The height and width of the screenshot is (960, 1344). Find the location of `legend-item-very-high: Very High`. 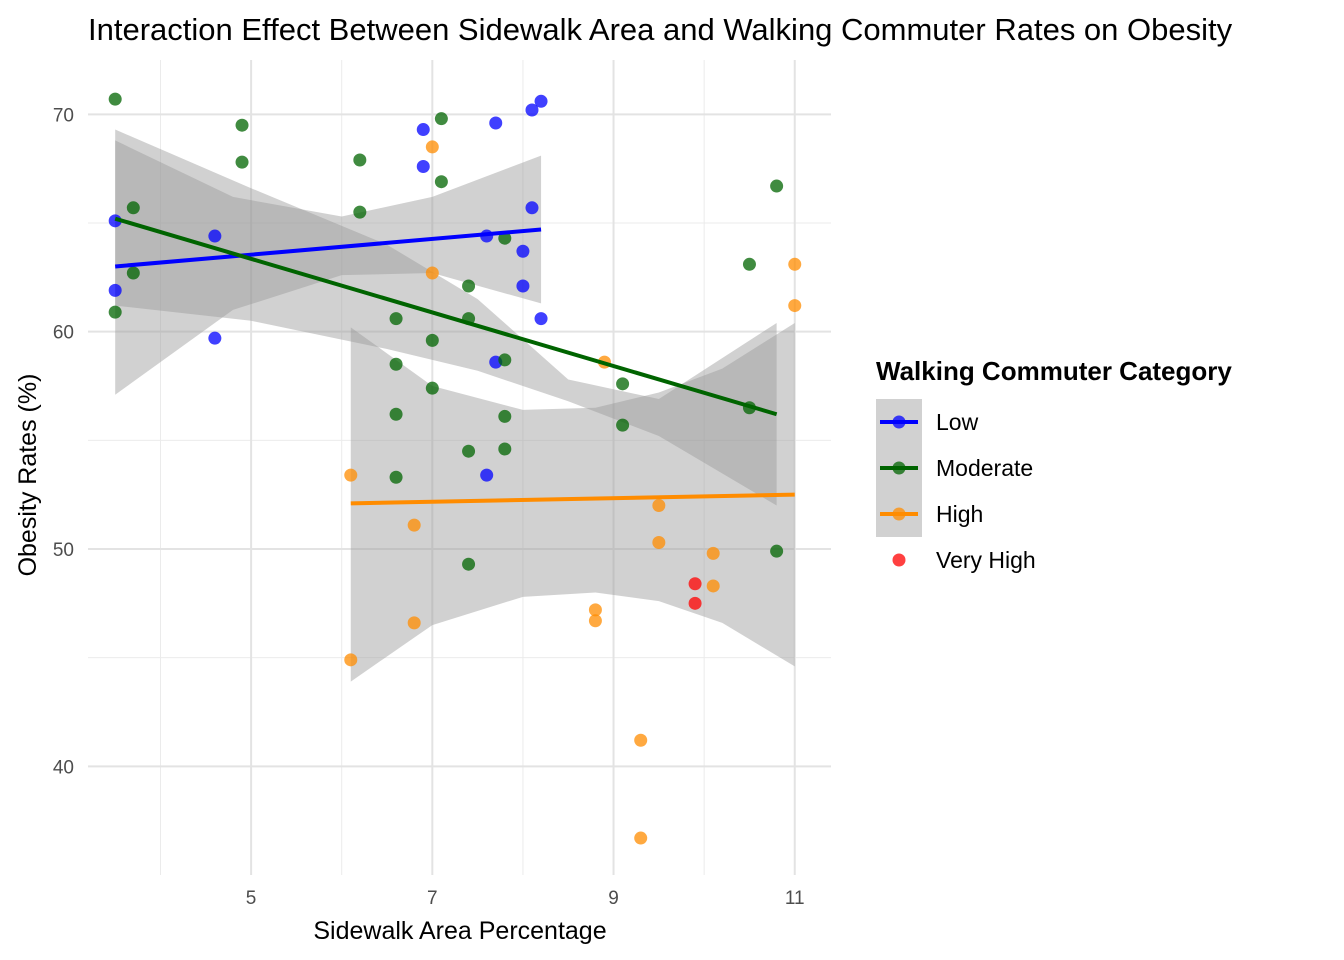

legend-item-very-high: Very High is located at coordinates (964, 560).